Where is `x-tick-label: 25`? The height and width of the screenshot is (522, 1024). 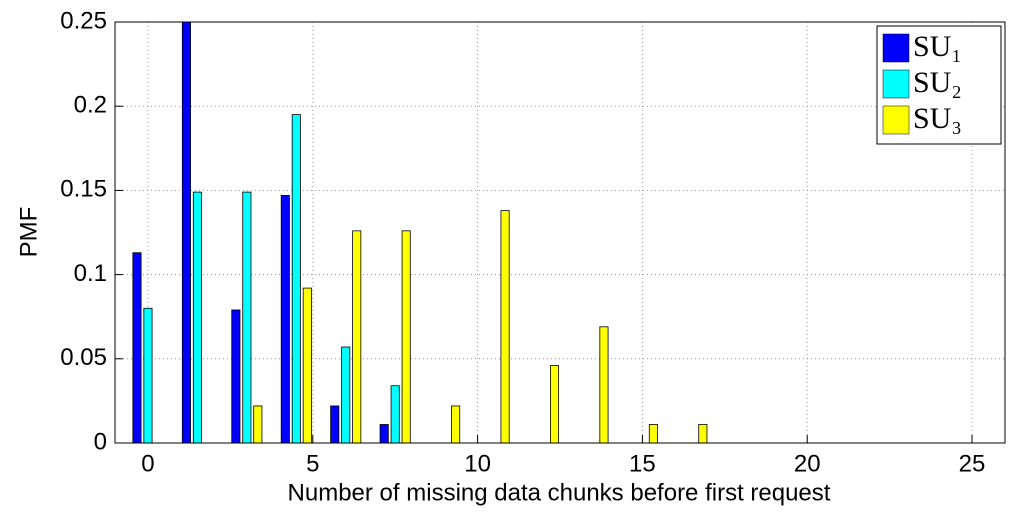 x-tick-label: 25 is located at coordinates (972, 463).